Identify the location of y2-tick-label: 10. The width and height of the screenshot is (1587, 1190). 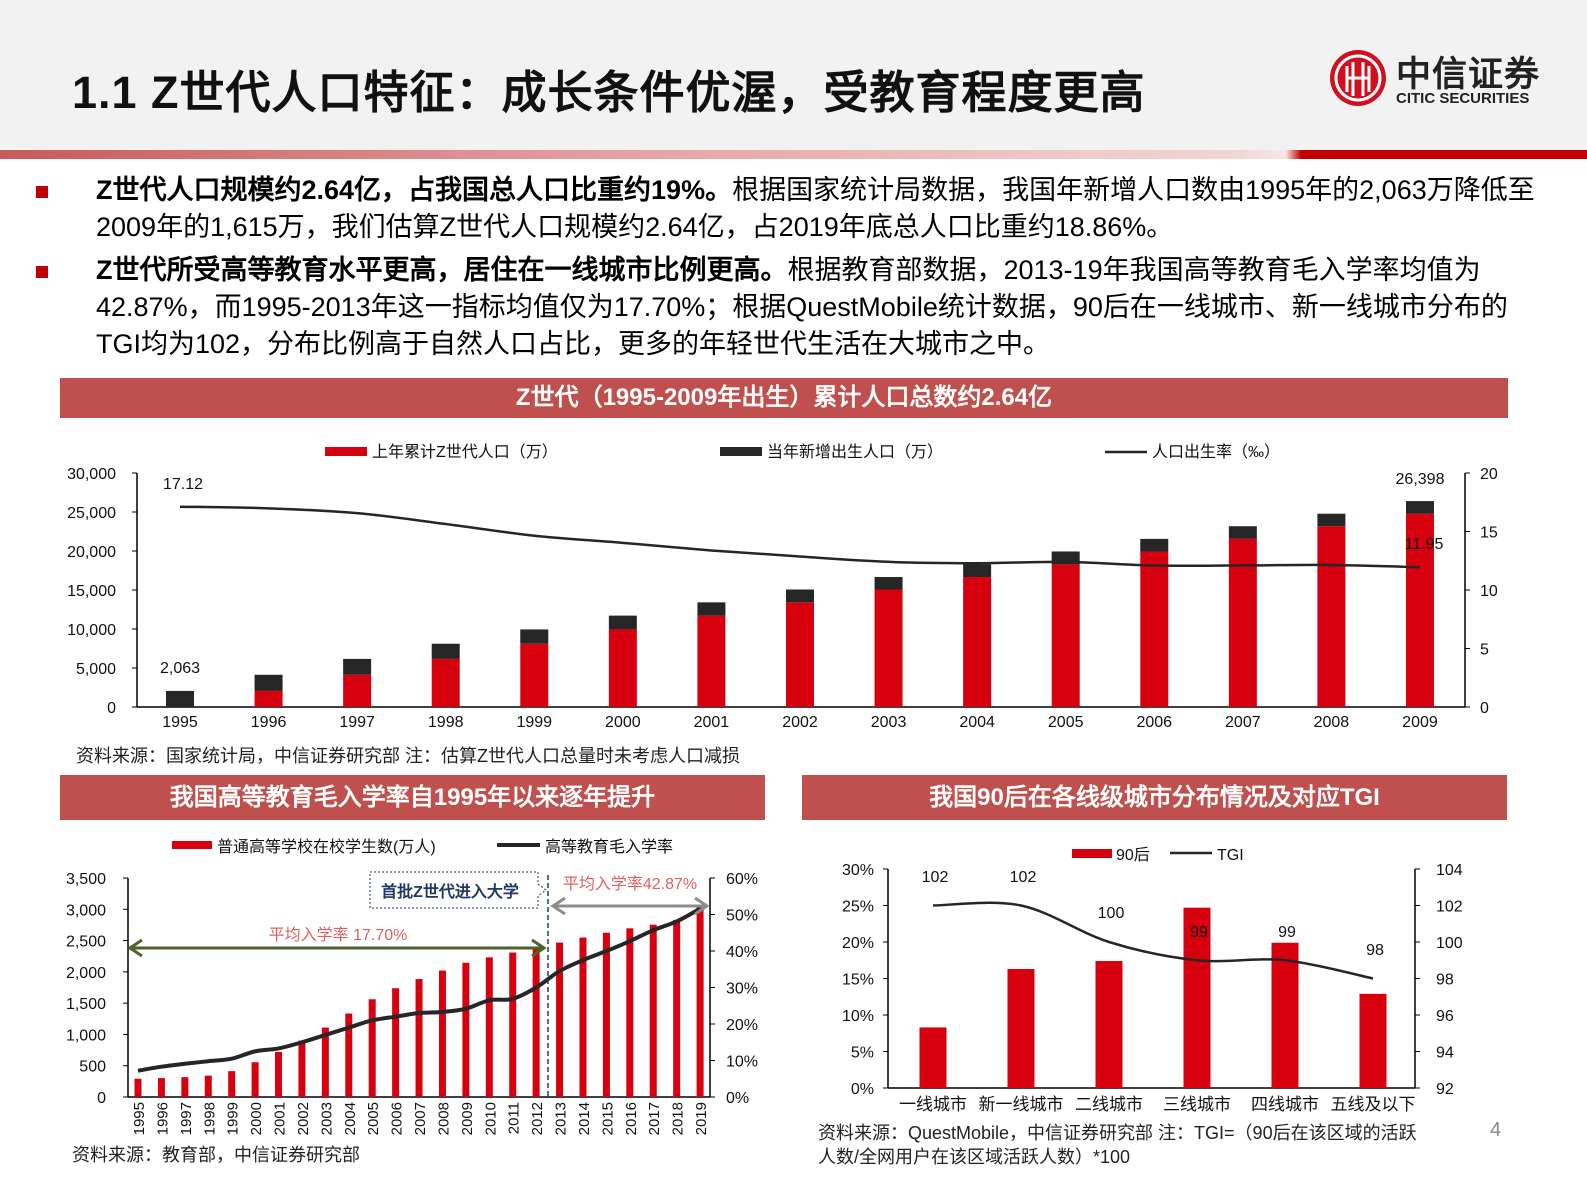
(1489, 591).